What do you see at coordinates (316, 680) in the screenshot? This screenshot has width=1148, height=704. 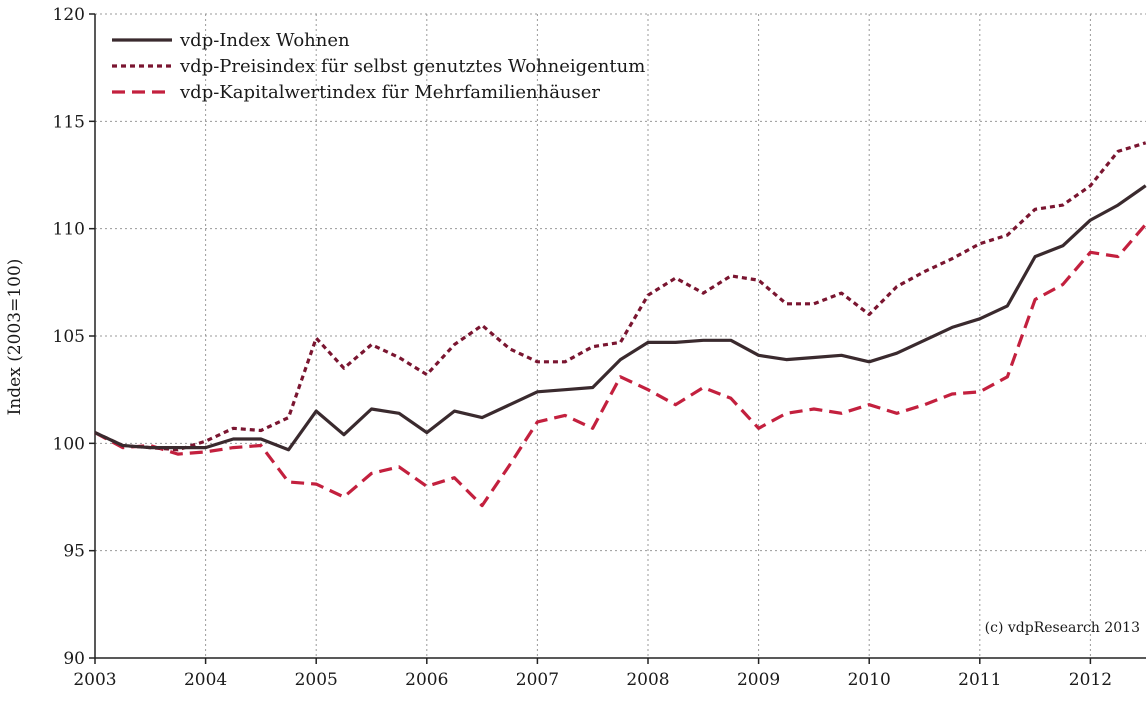 I see `x-tick-label: 2005` at bounding box center [316, 680].